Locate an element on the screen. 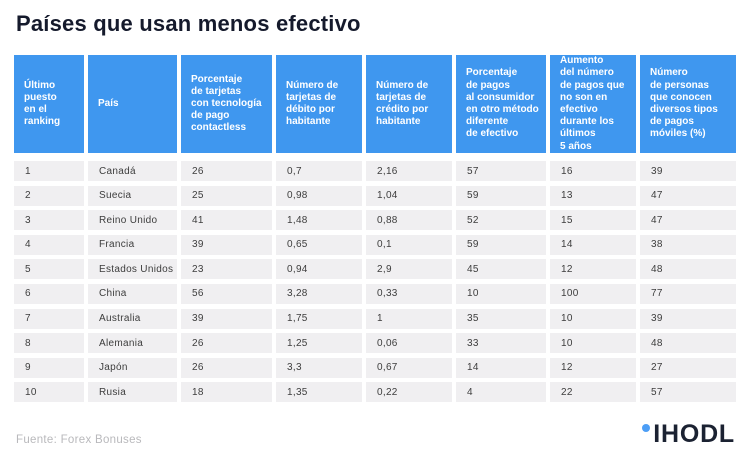 The height and width of the screenshot is (472, 750). table-row: 8 Alemania 26 1,25 0,06 33 10 48 is located at coordinates (375, 343).